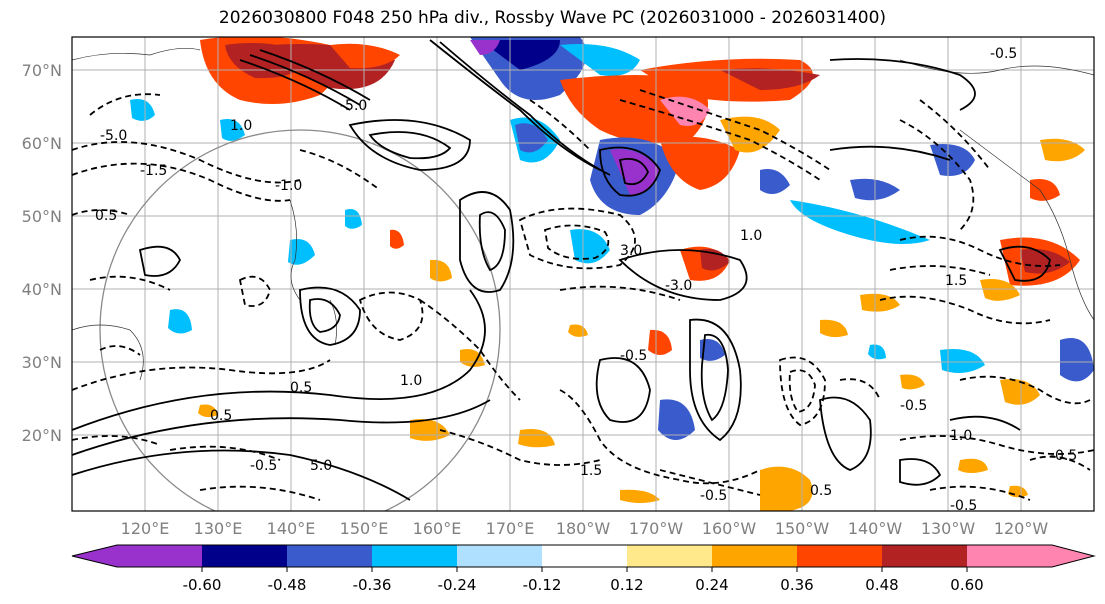  I want to click on lat-label: 20°N, so click(42, 435).